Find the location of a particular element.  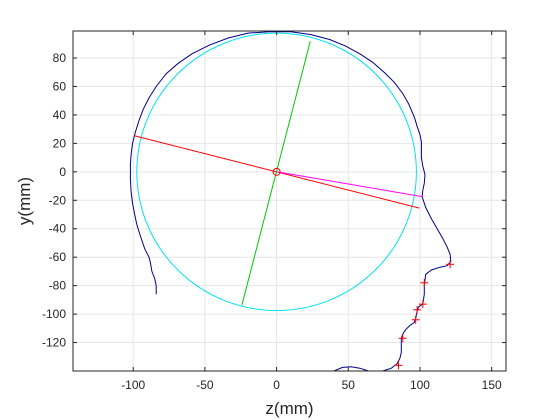

minor-axis-line is located at coordinates (276, 173).